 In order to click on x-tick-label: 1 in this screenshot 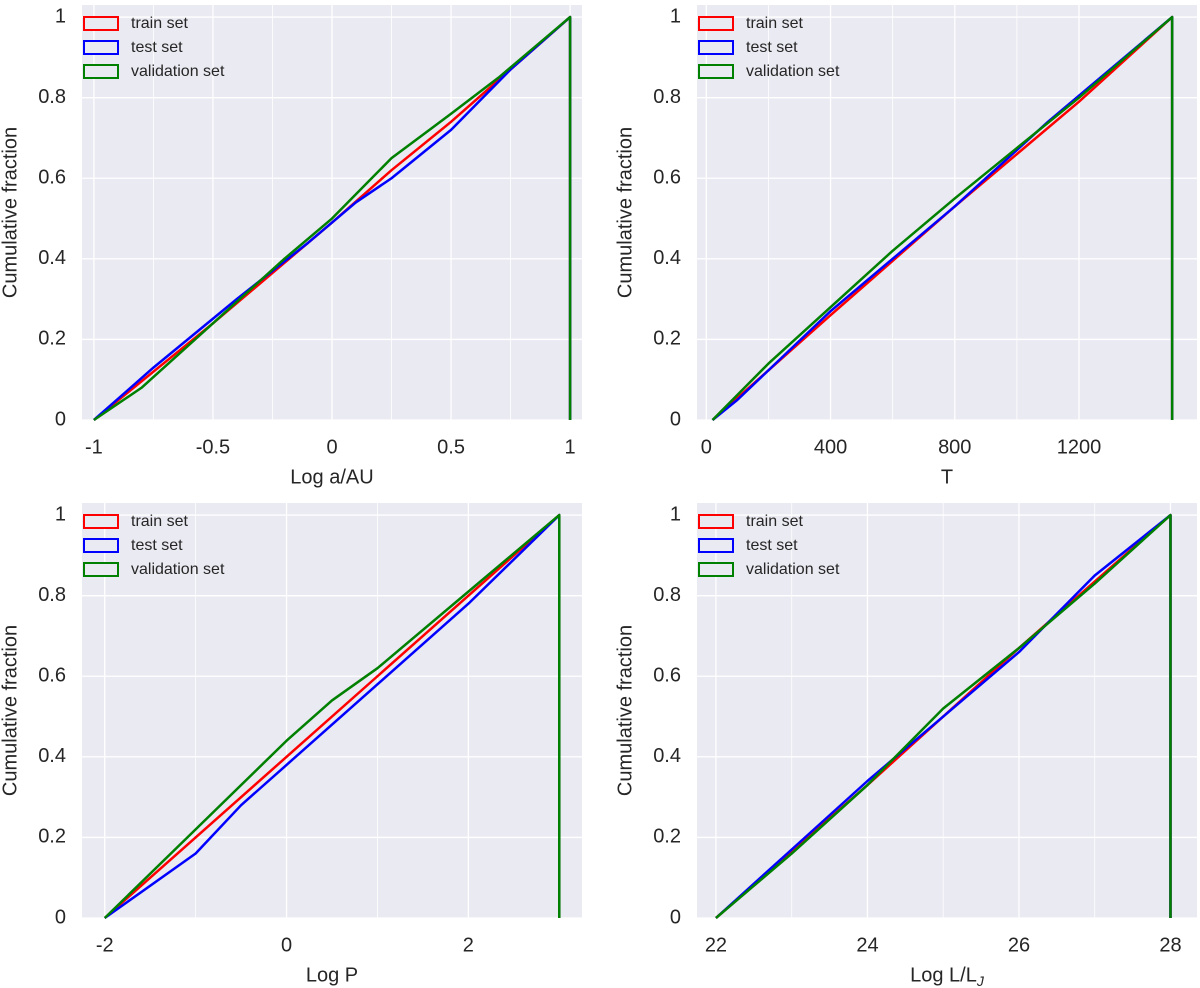, I will do `click(570, 448)`.